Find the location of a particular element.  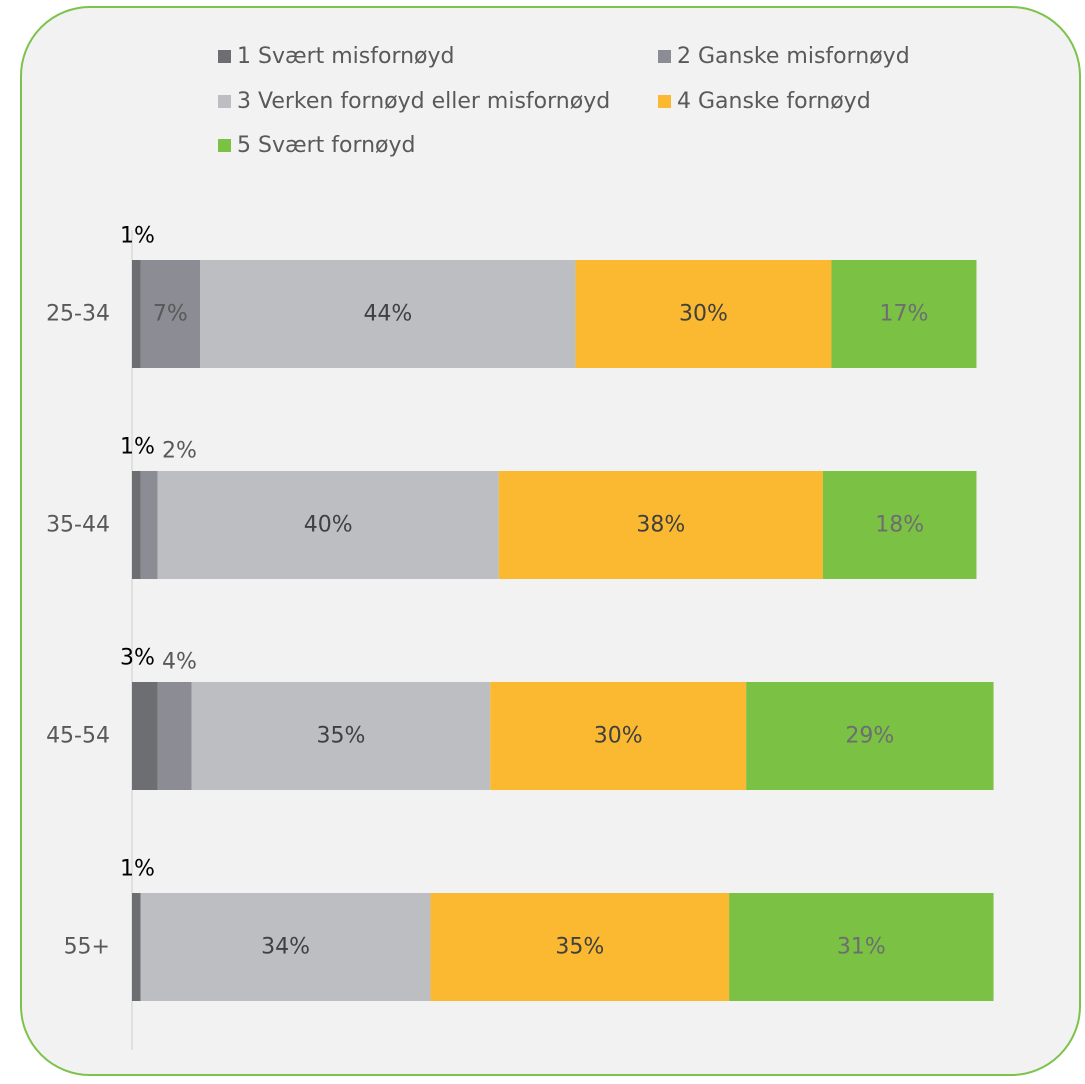

data-label: 18% is located at coordinates (899, 525).